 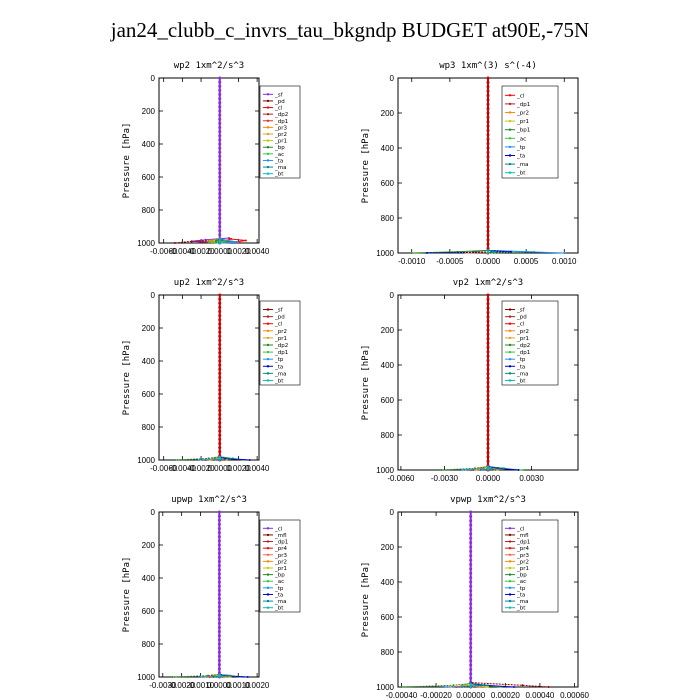 I want to click on x-tick-label: -0.0030, so click(x=445, y=478).